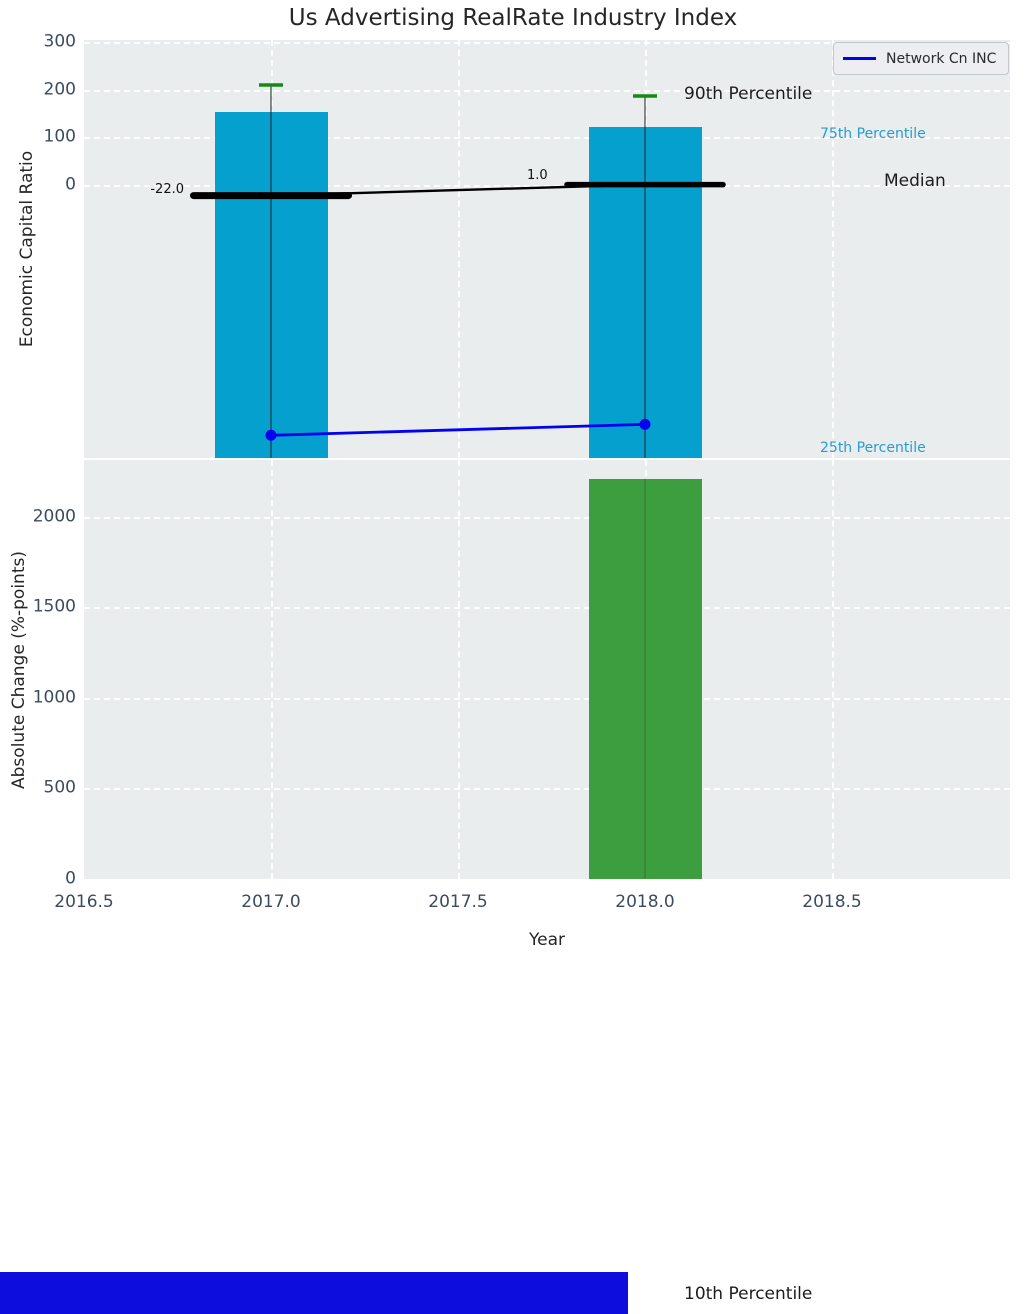  What do you see at coordinates (873, 134) in the screenshot?
I see `annotation-75th-percentile: 75th Percentile` at bounding box center [873, 134].